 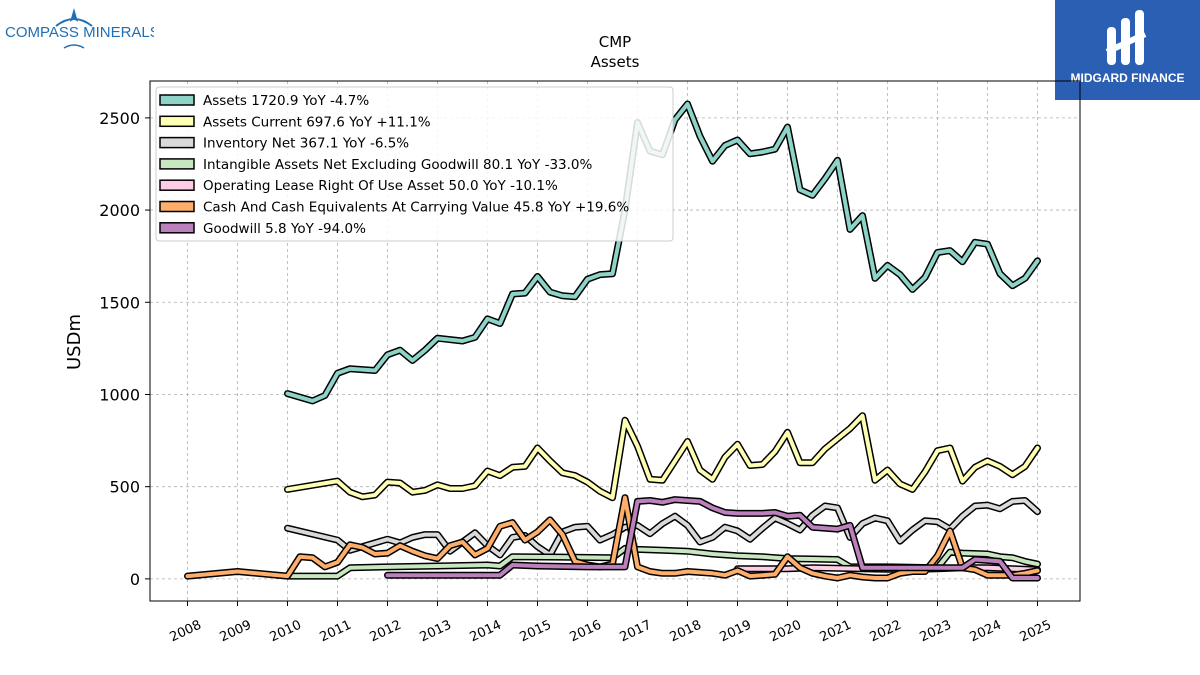 What do you see at coordinates (615, 42) in the screenshot?
I see `chart-title: CMP` at bounding box center [615, 42].